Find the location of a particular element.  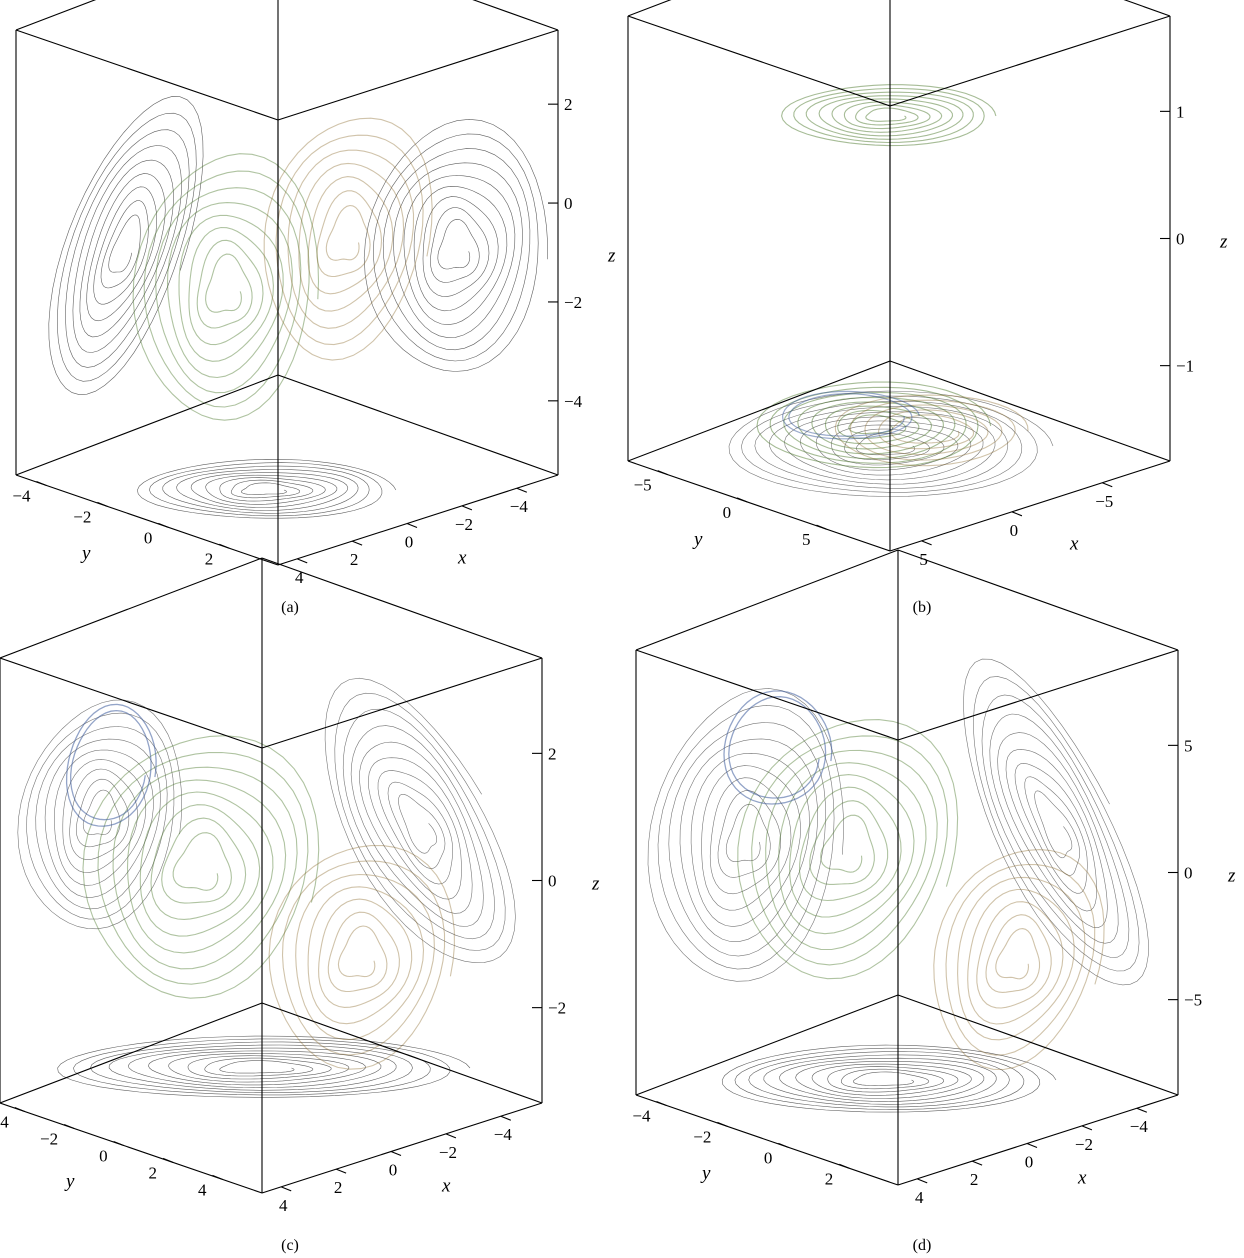

z-tick-label: −4 is located at coordinates (573, 401).